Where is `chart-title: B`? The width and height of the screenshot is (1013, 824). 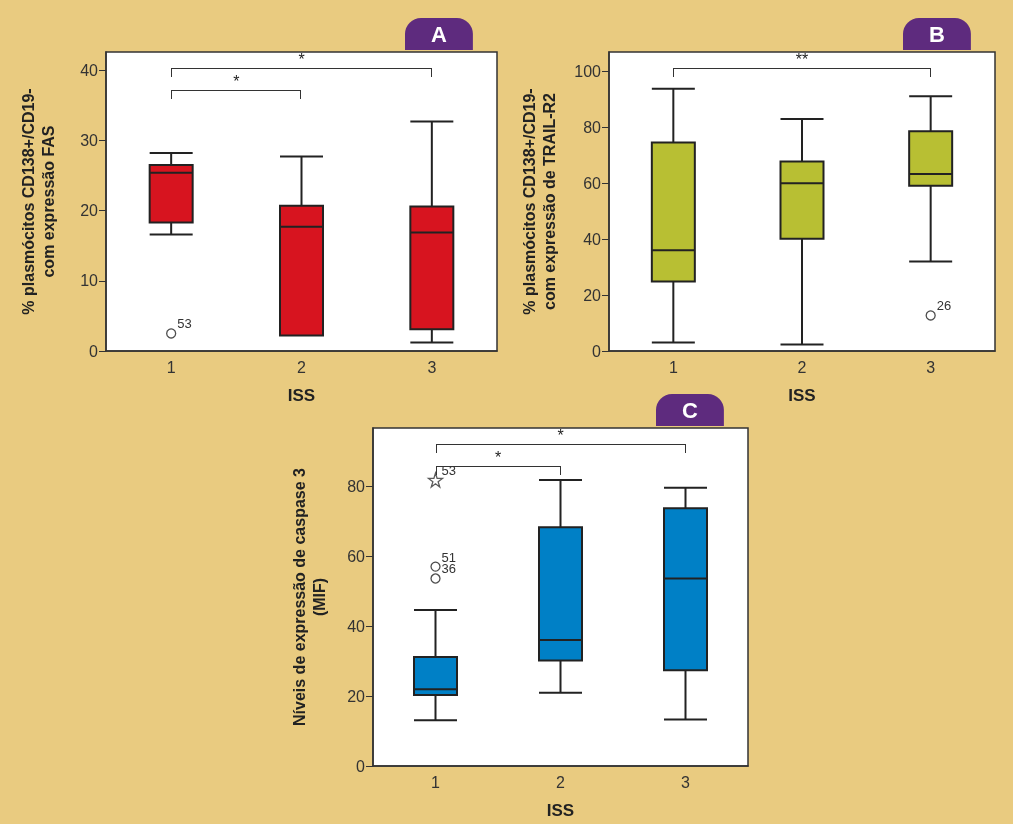 chart-title: B is located at coordinates (937, 34).